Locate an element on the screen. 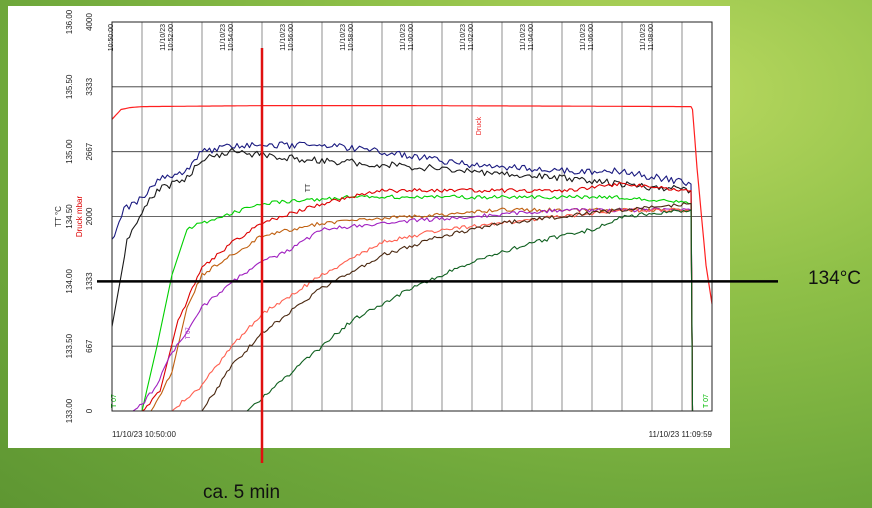 Image resolution: width=872 pixels, height=508 pixels. pressure-tick-label: 667 is located at coordinates (89, 346).